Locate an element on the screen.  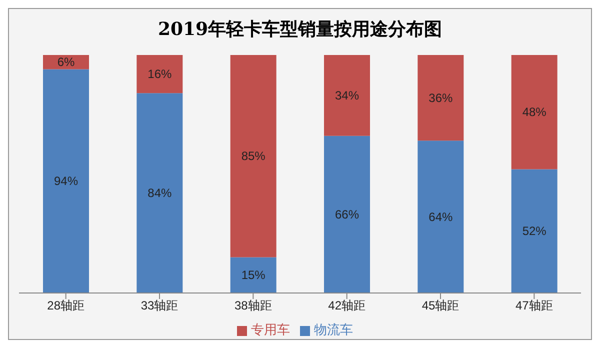
data-label: 15% is located at coordinates (253, 275).